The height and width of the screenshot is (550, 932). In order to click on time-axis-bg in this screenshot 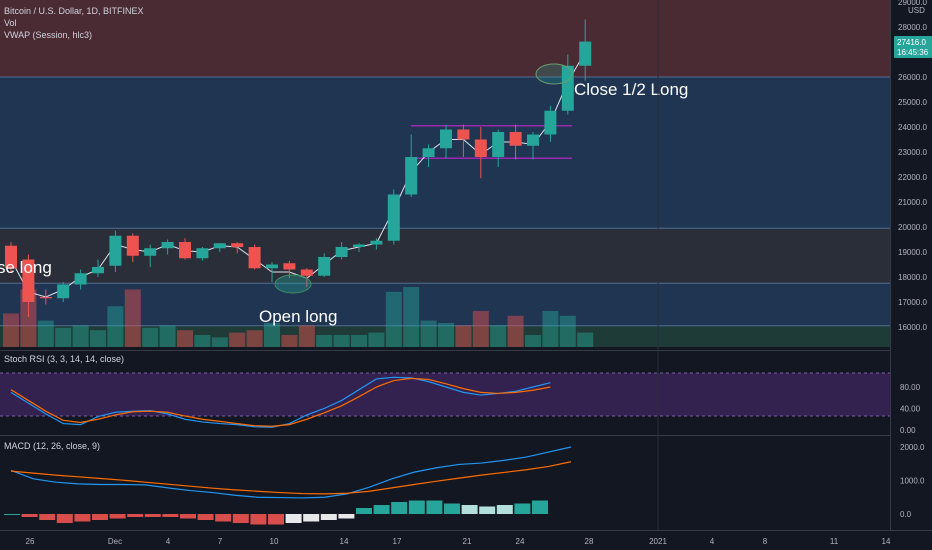, I will do `click(466, 540)`.